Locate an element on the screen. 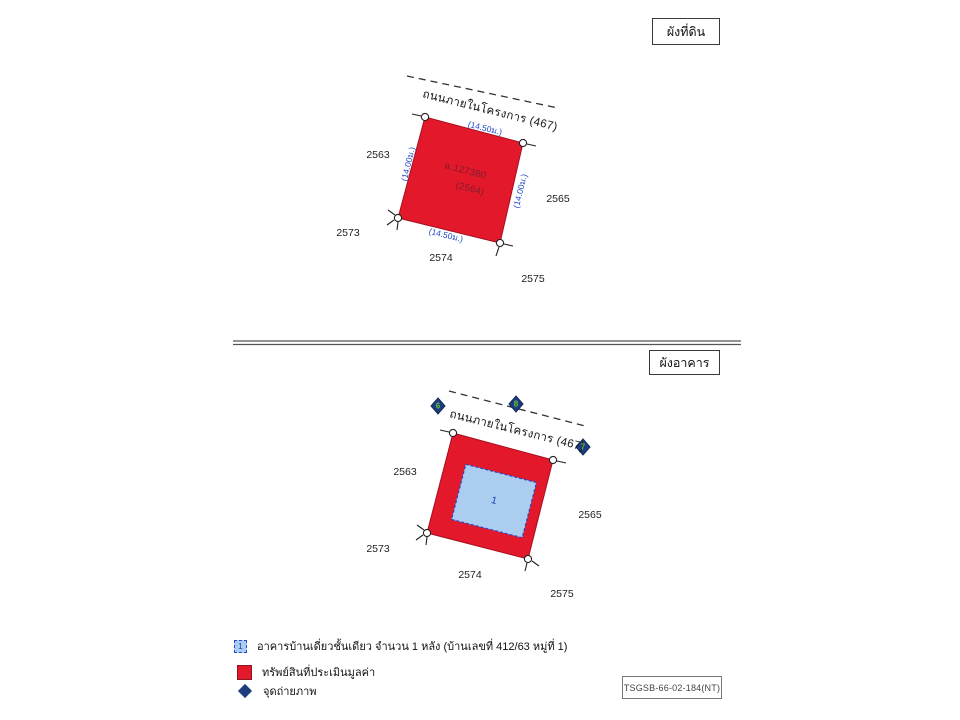  photo-point-symbol-icon is located at coordinates (245, 691).